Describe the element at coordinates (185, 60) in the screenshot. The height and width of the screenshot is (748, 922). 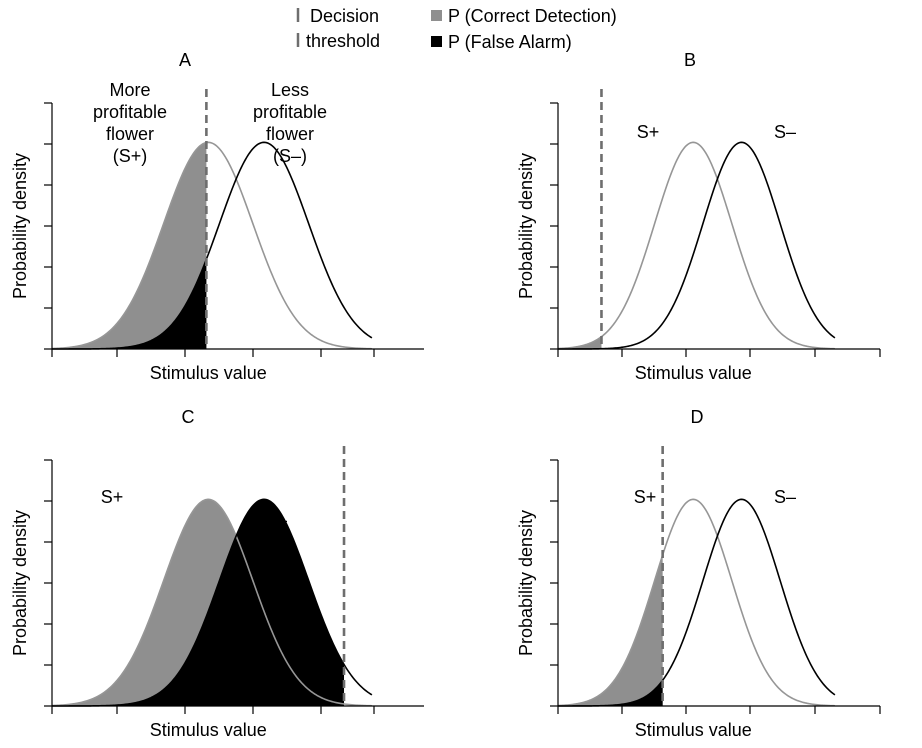
I see `panel-title: A` at that location.